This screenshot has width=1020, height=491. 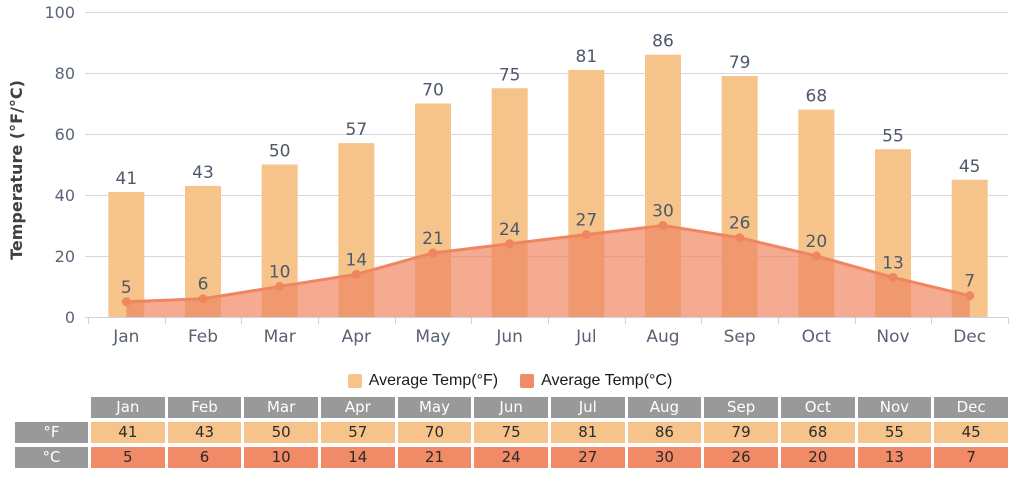 I want to click on table-row: °F 41 43 50 57 70 75 81 86 79 68 55 45, so click(x=511, y=432).